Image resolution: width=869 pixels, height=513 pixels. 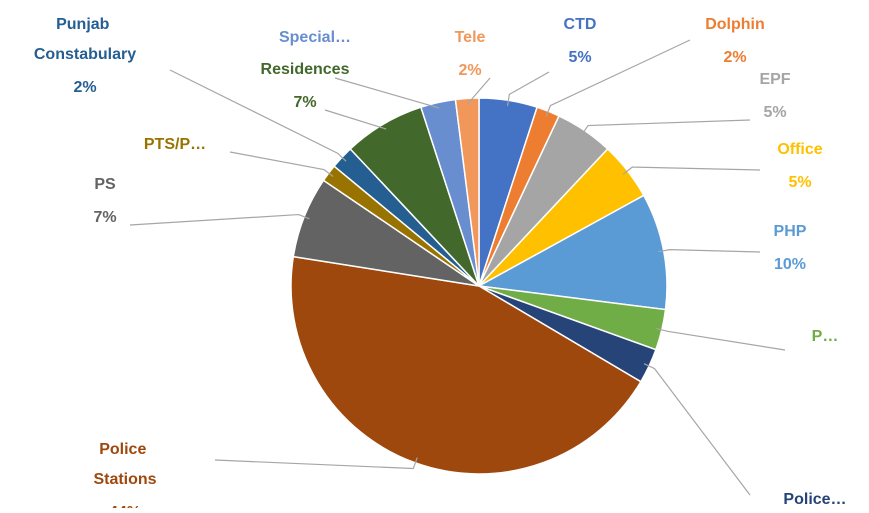 What do you see at coordinates (735, 24) in the screenshot?
I see `slice-label: Dolphin` at bounding box center [735, 24].